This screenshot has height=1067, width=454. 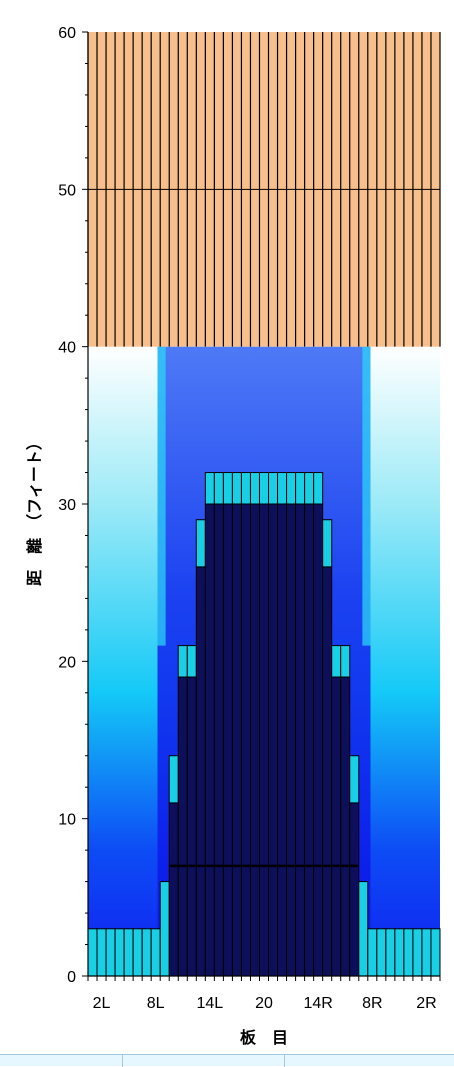 I want to click on y-tick-label: 50, so click(x=67, y=190).